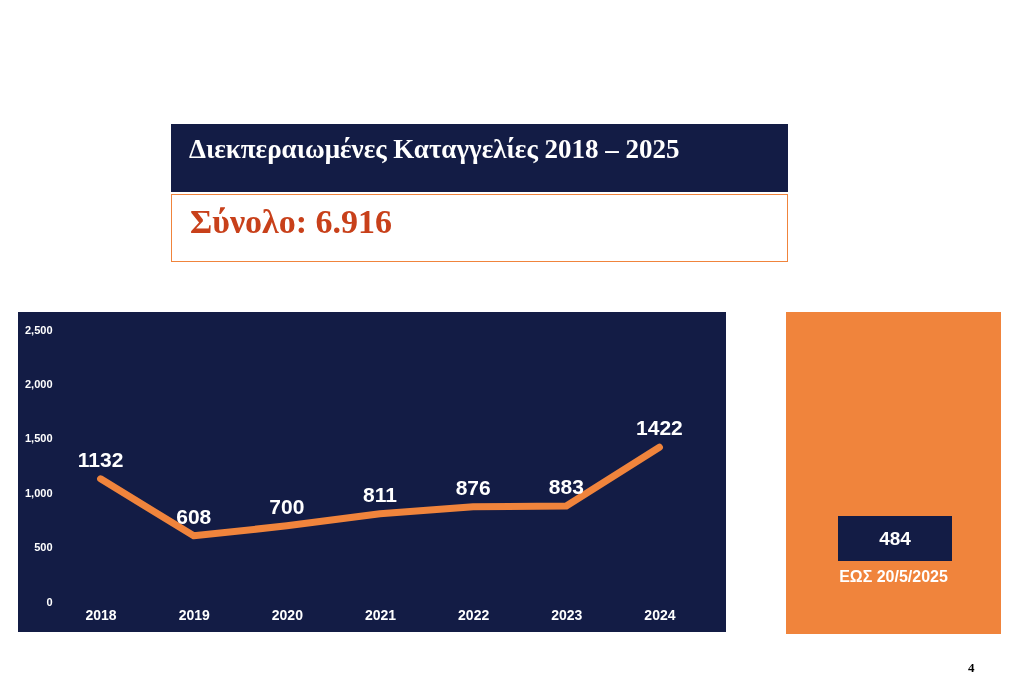 The image size is (1026, 693). Describe the element at coordinates (474, 614) in the screenshot. I see `x-tick-label: 2022` at that location.